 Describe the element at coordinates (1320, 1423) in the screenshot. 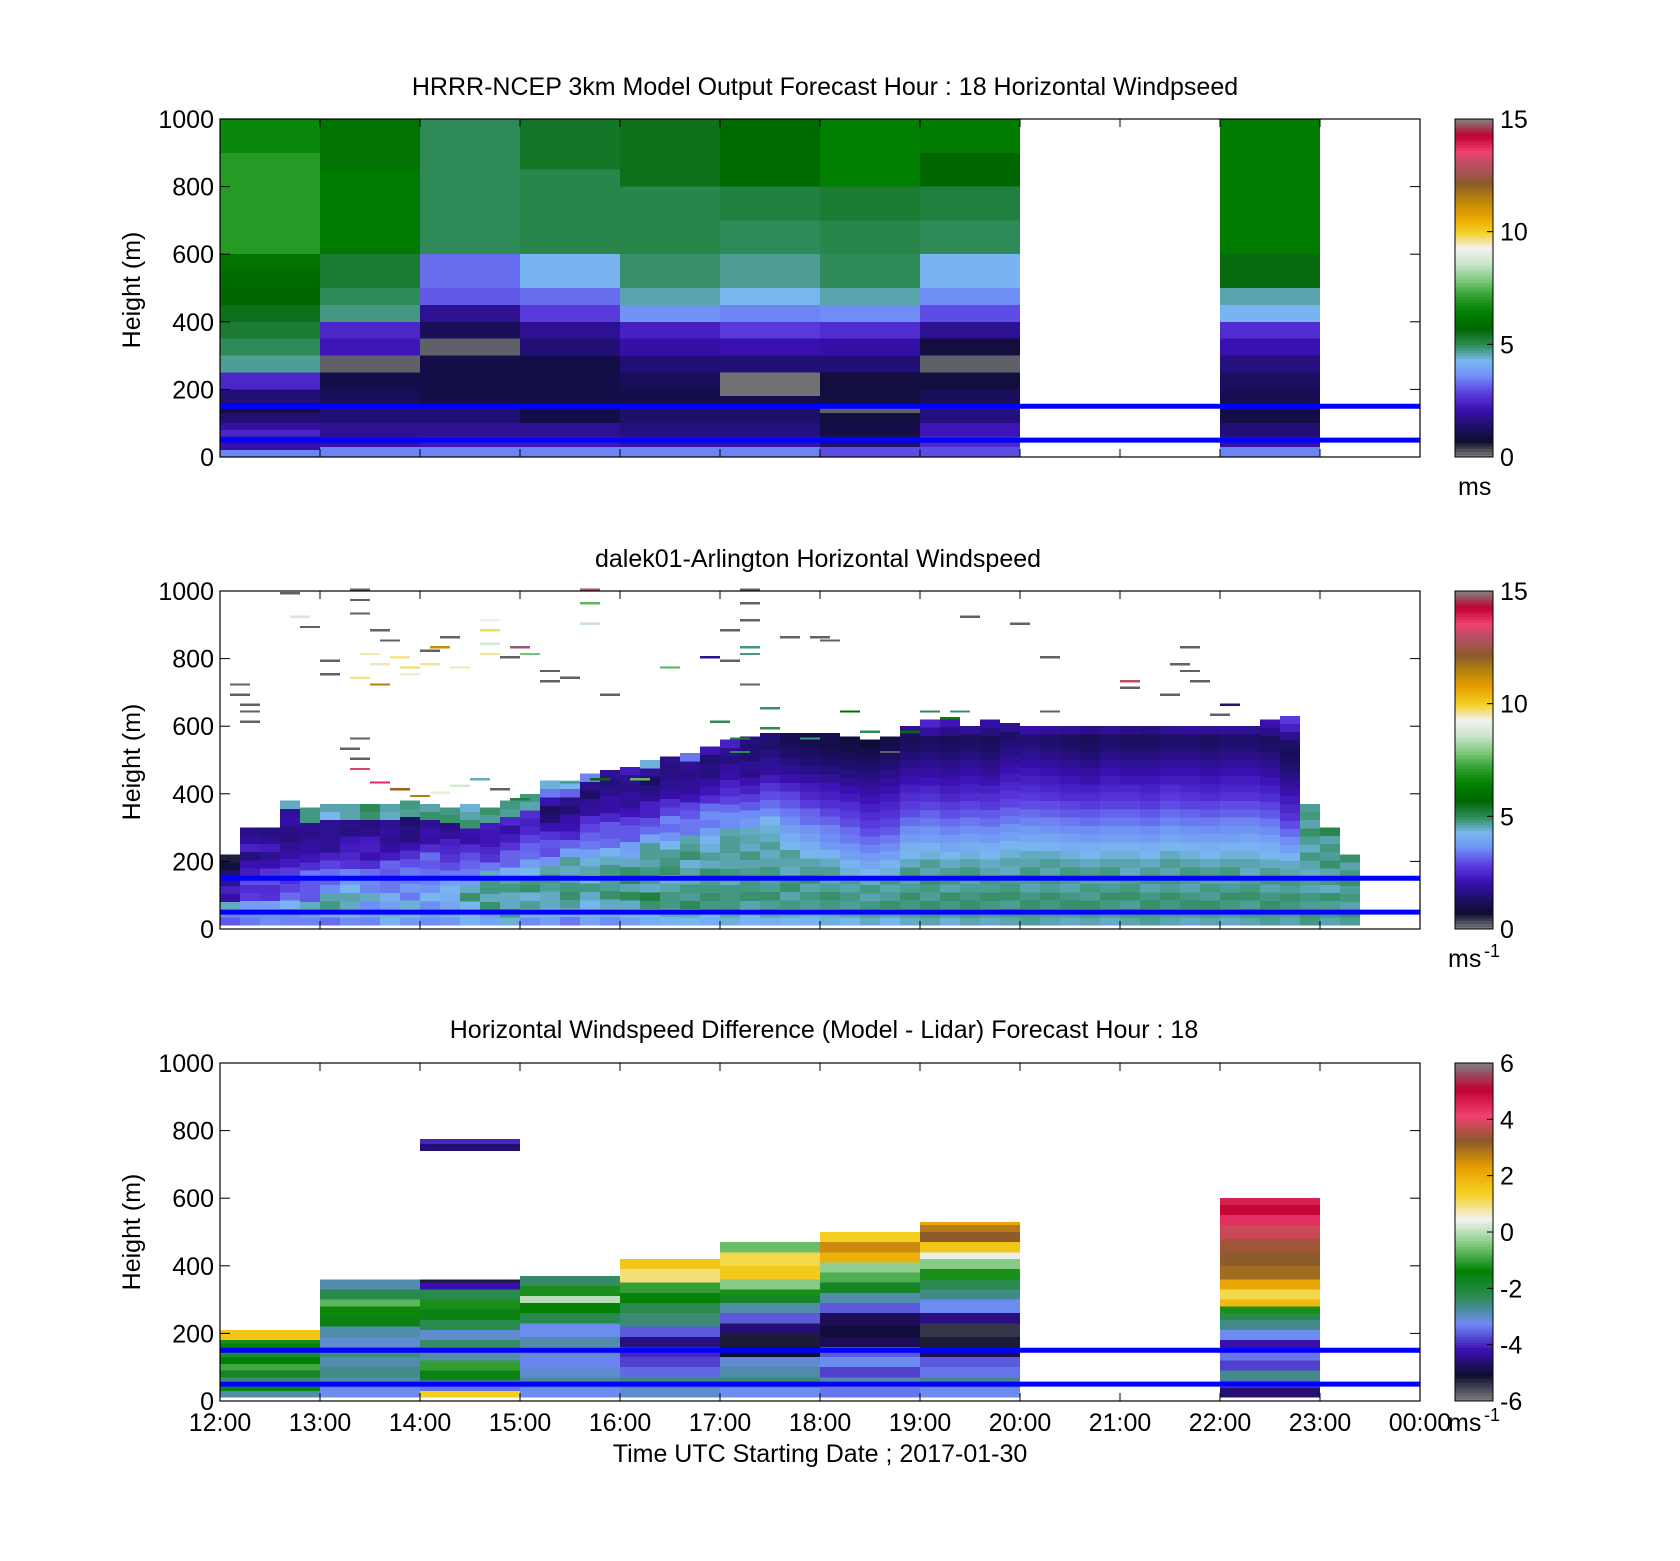

I see `x-tick-label: 23:00` at that location.